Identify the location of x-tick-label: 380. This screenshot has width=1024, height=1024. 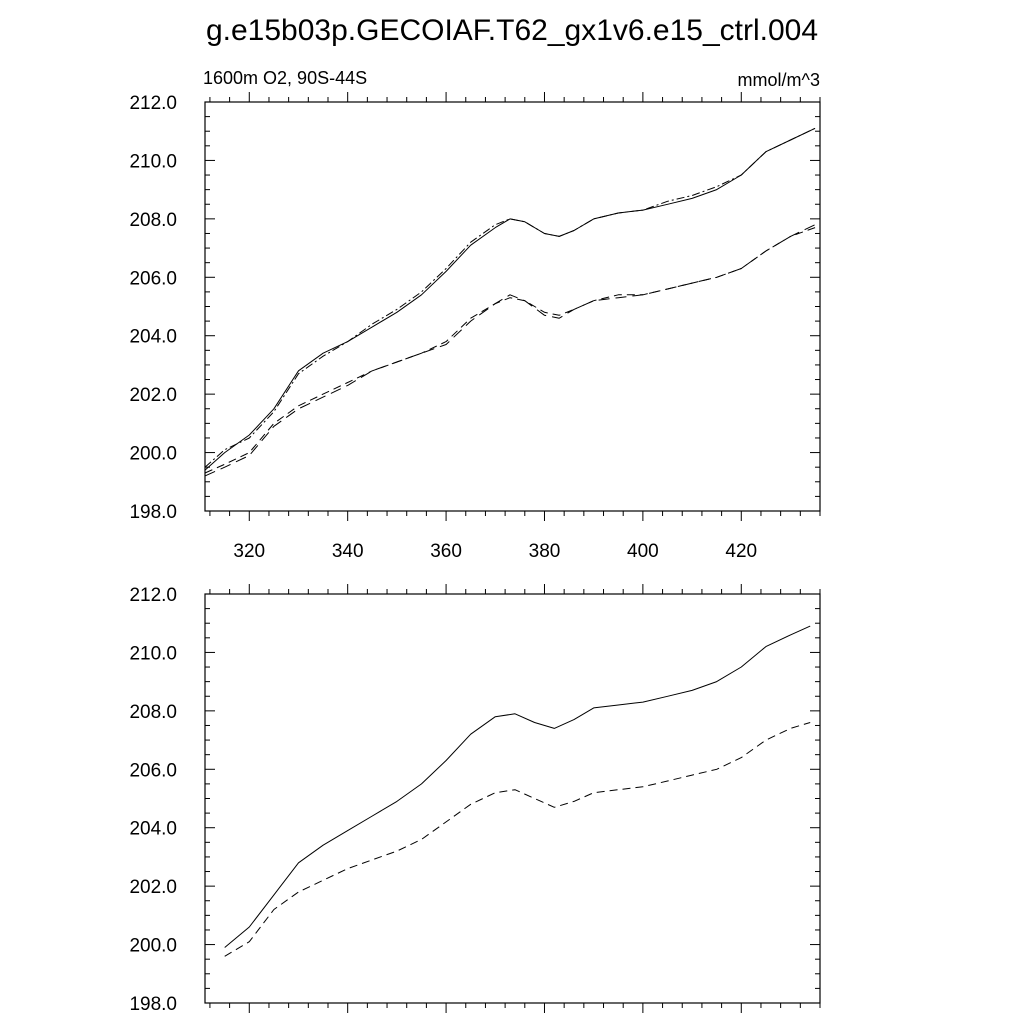
(545, 551).